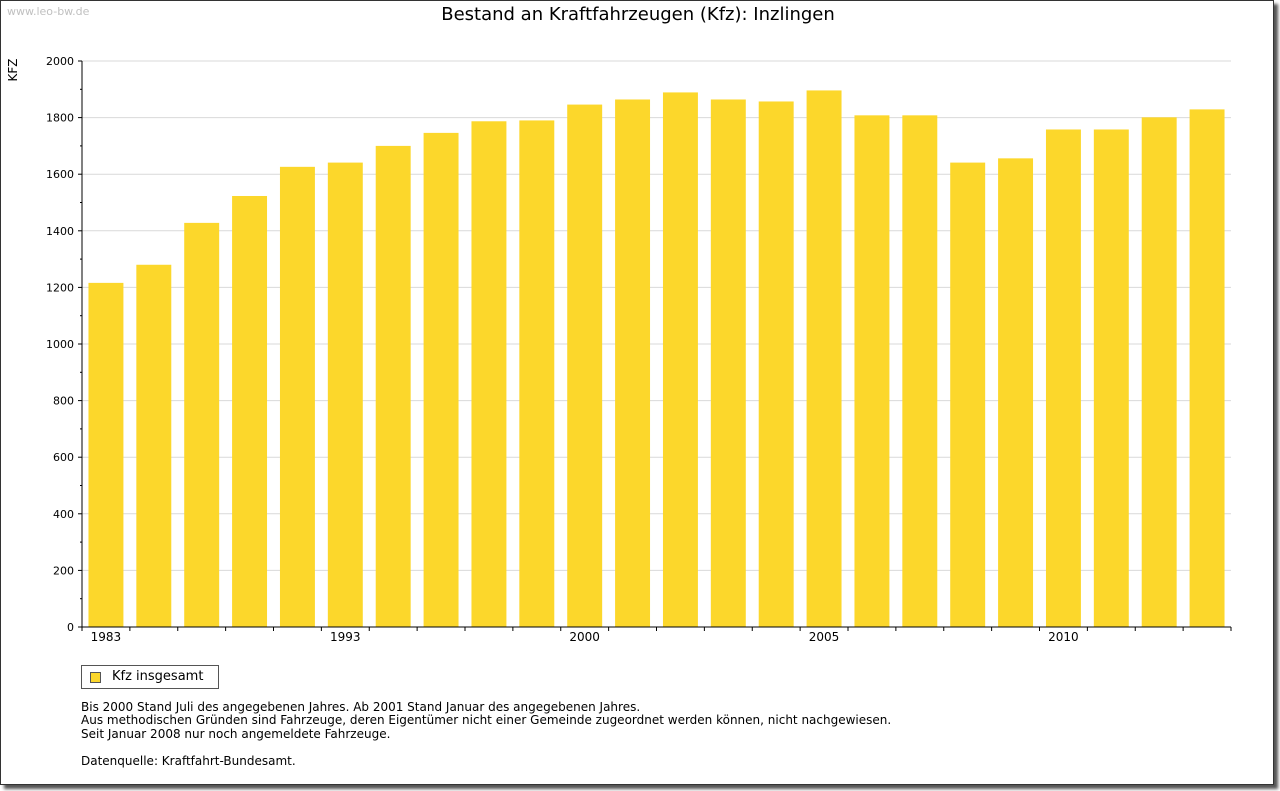 This screenshot has height=791, width=1280. What do you see at coordinates (1063, 637) in the screenshot?
I see `x-tick-label: 2010` at bounding box center [1063, 637].